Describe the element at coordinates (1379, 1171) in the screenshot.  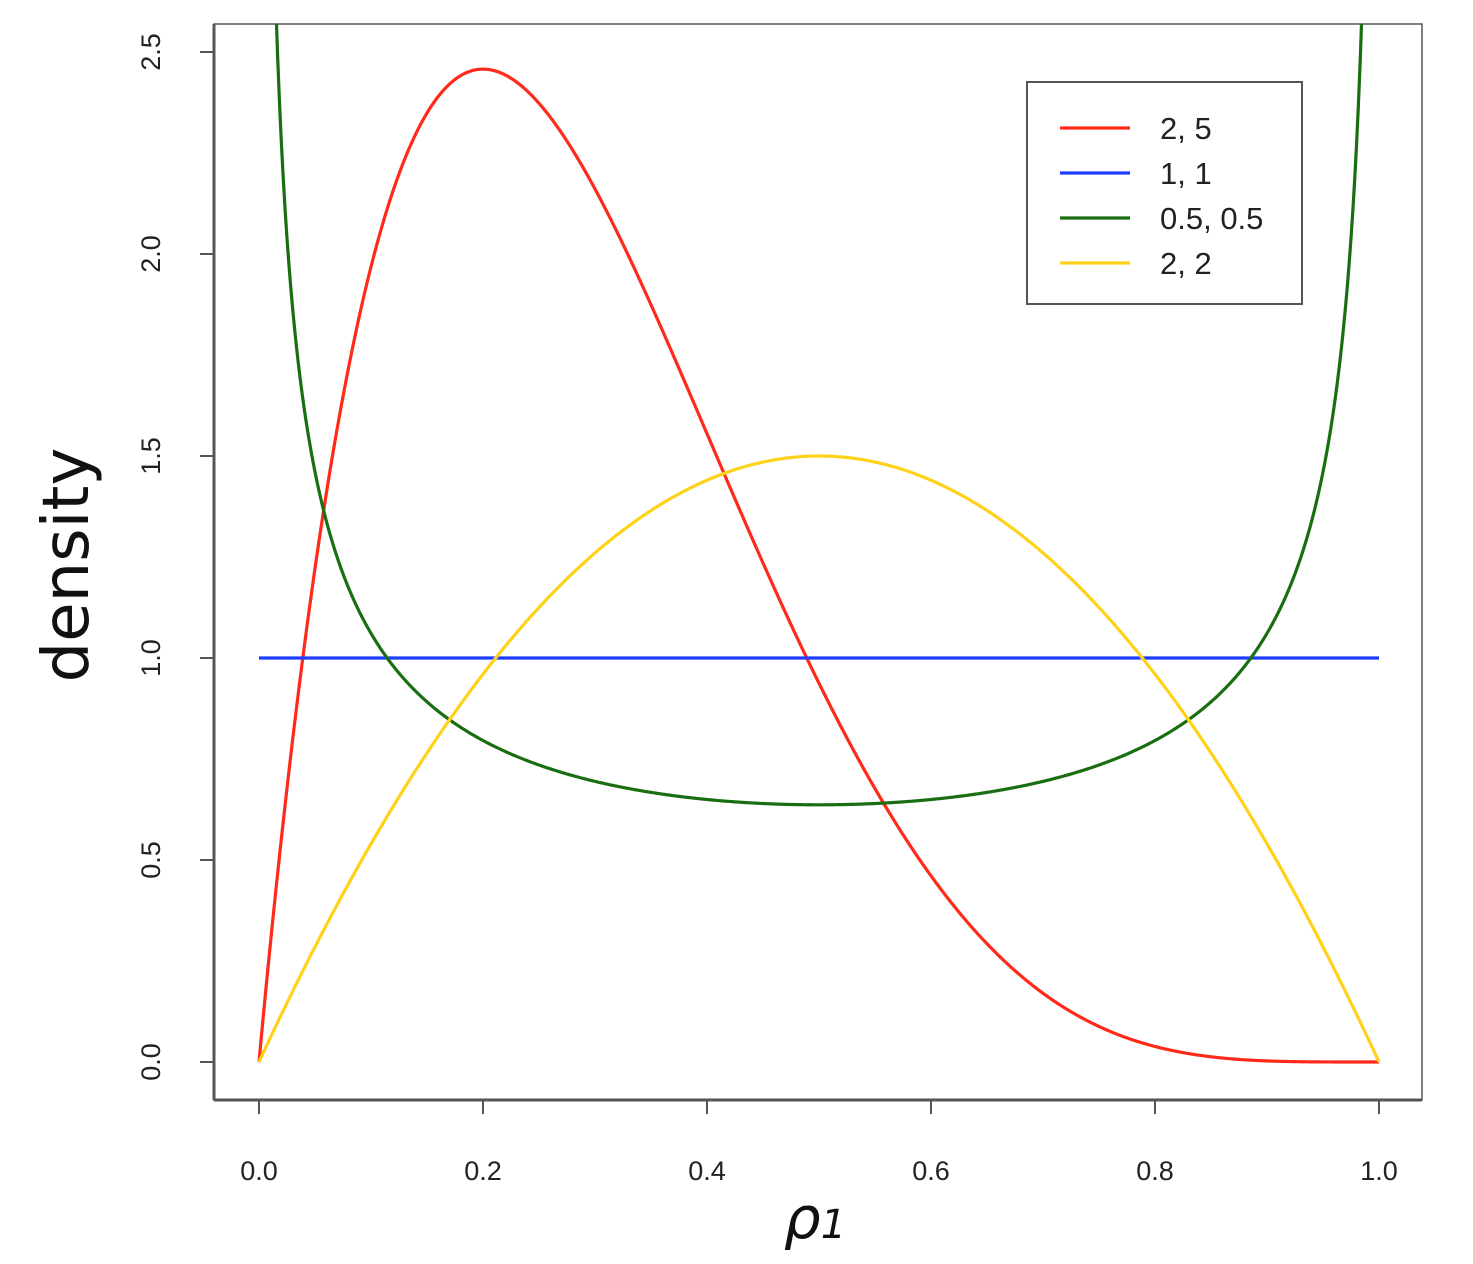
I see `x-tick-label: 1.0` at that location.